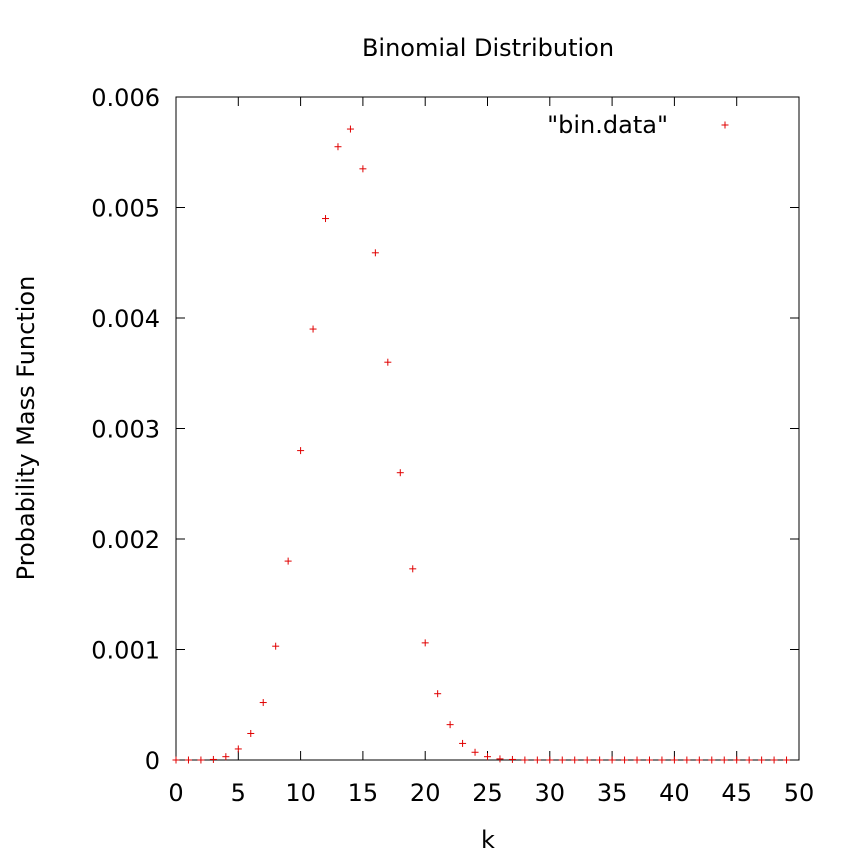  Describe the element at coordinates (175, 793) in the screenshot. I see `x-tick-label: 0` at that location.